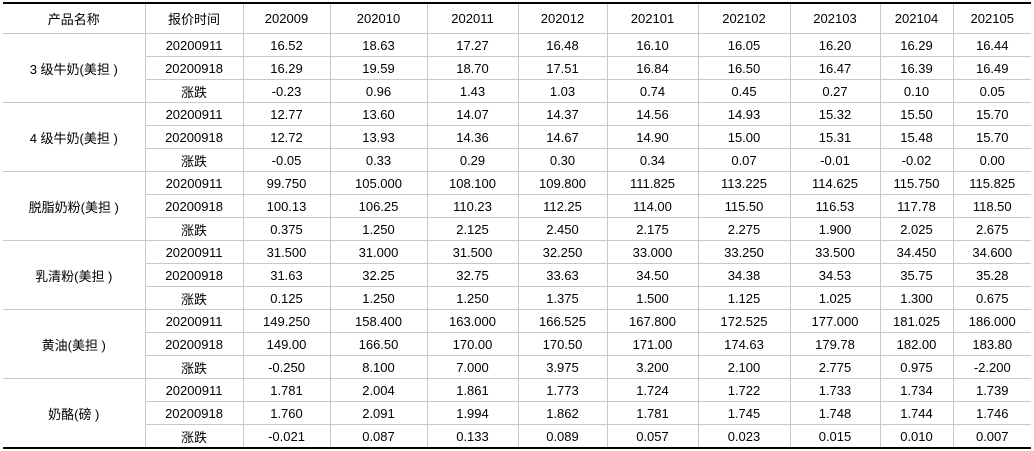 The image size is (1034, 451). I want to click on value-cell: -2.200, so click(991, 367).